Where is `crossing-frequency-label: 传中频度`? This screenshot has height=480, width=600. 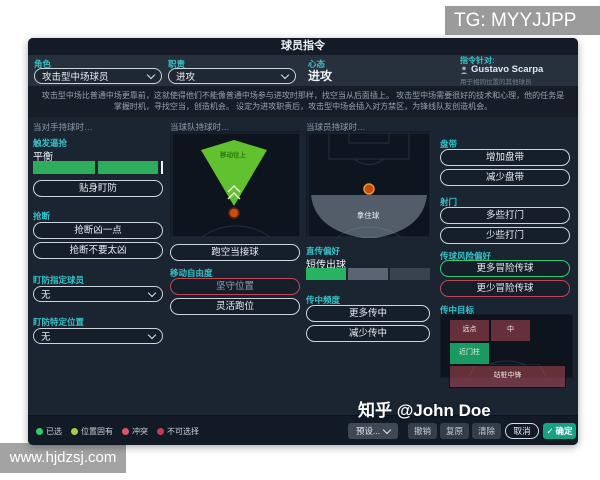
crossing-frequency-label: 传中频度 is located at coordinates (323, 300).